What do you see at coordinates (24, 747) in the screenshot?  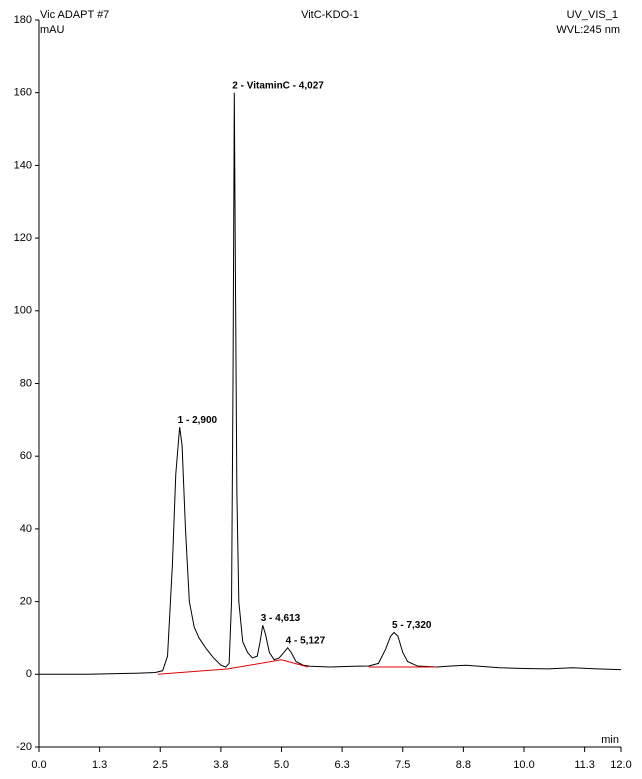 I see `y-tick-label: -20` at bounding box center [24, 747].